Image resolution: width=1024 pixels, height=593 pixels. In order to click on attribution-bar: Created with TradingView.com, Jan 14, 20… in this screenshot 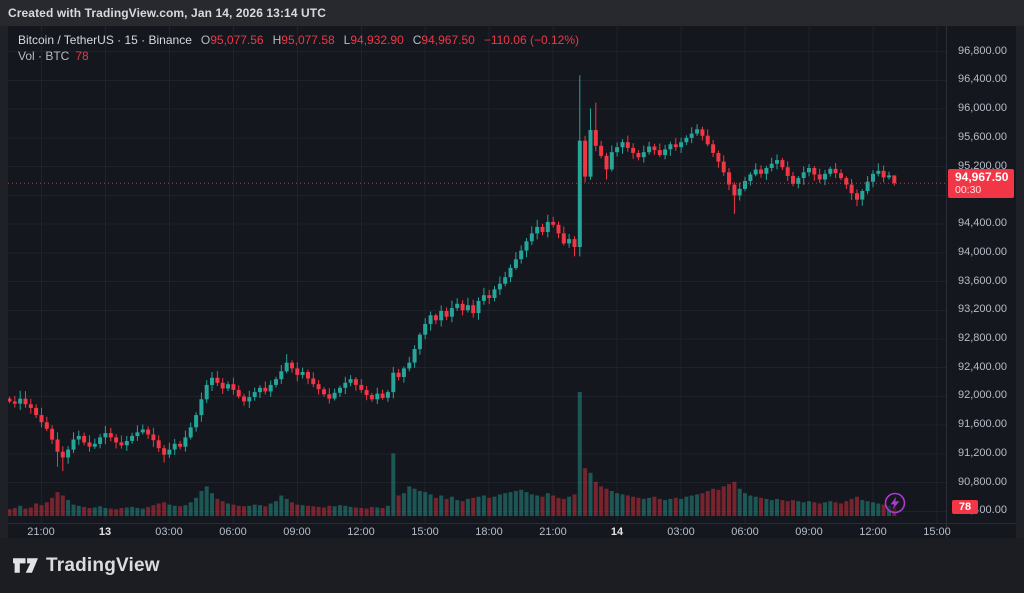, I will do `click(512, 13)`.